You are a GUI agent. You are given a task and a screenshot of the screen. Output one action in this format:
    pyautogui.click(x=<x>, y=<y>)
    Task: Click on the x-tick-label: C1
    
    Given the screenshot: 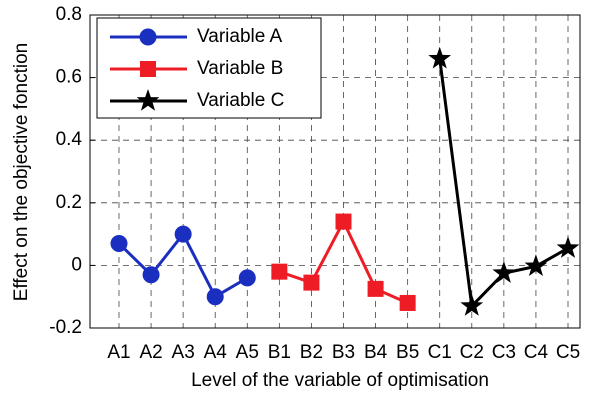 What is the action you would take?
    pyautogui.click(x=440, y=352)
    